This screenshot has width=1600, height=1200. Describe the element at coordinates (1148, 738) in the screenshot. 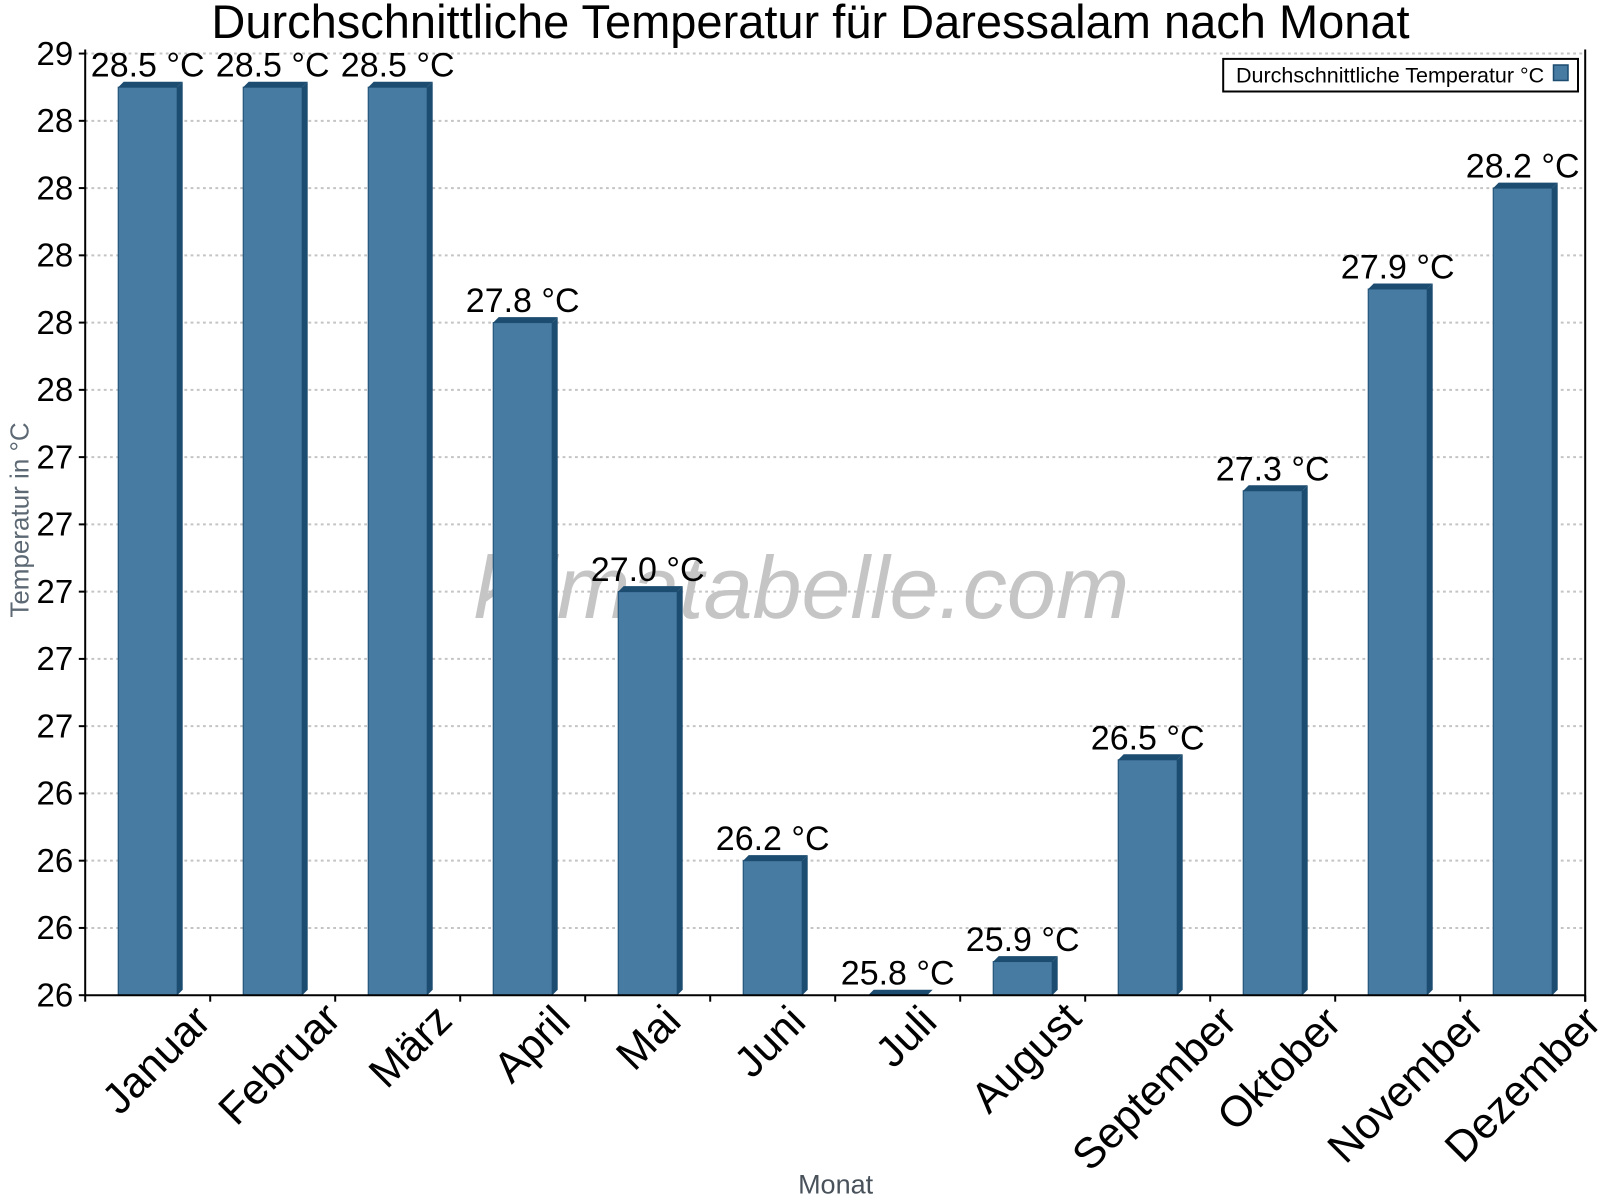

I see `svg-text: 26.5 °C` at that location.